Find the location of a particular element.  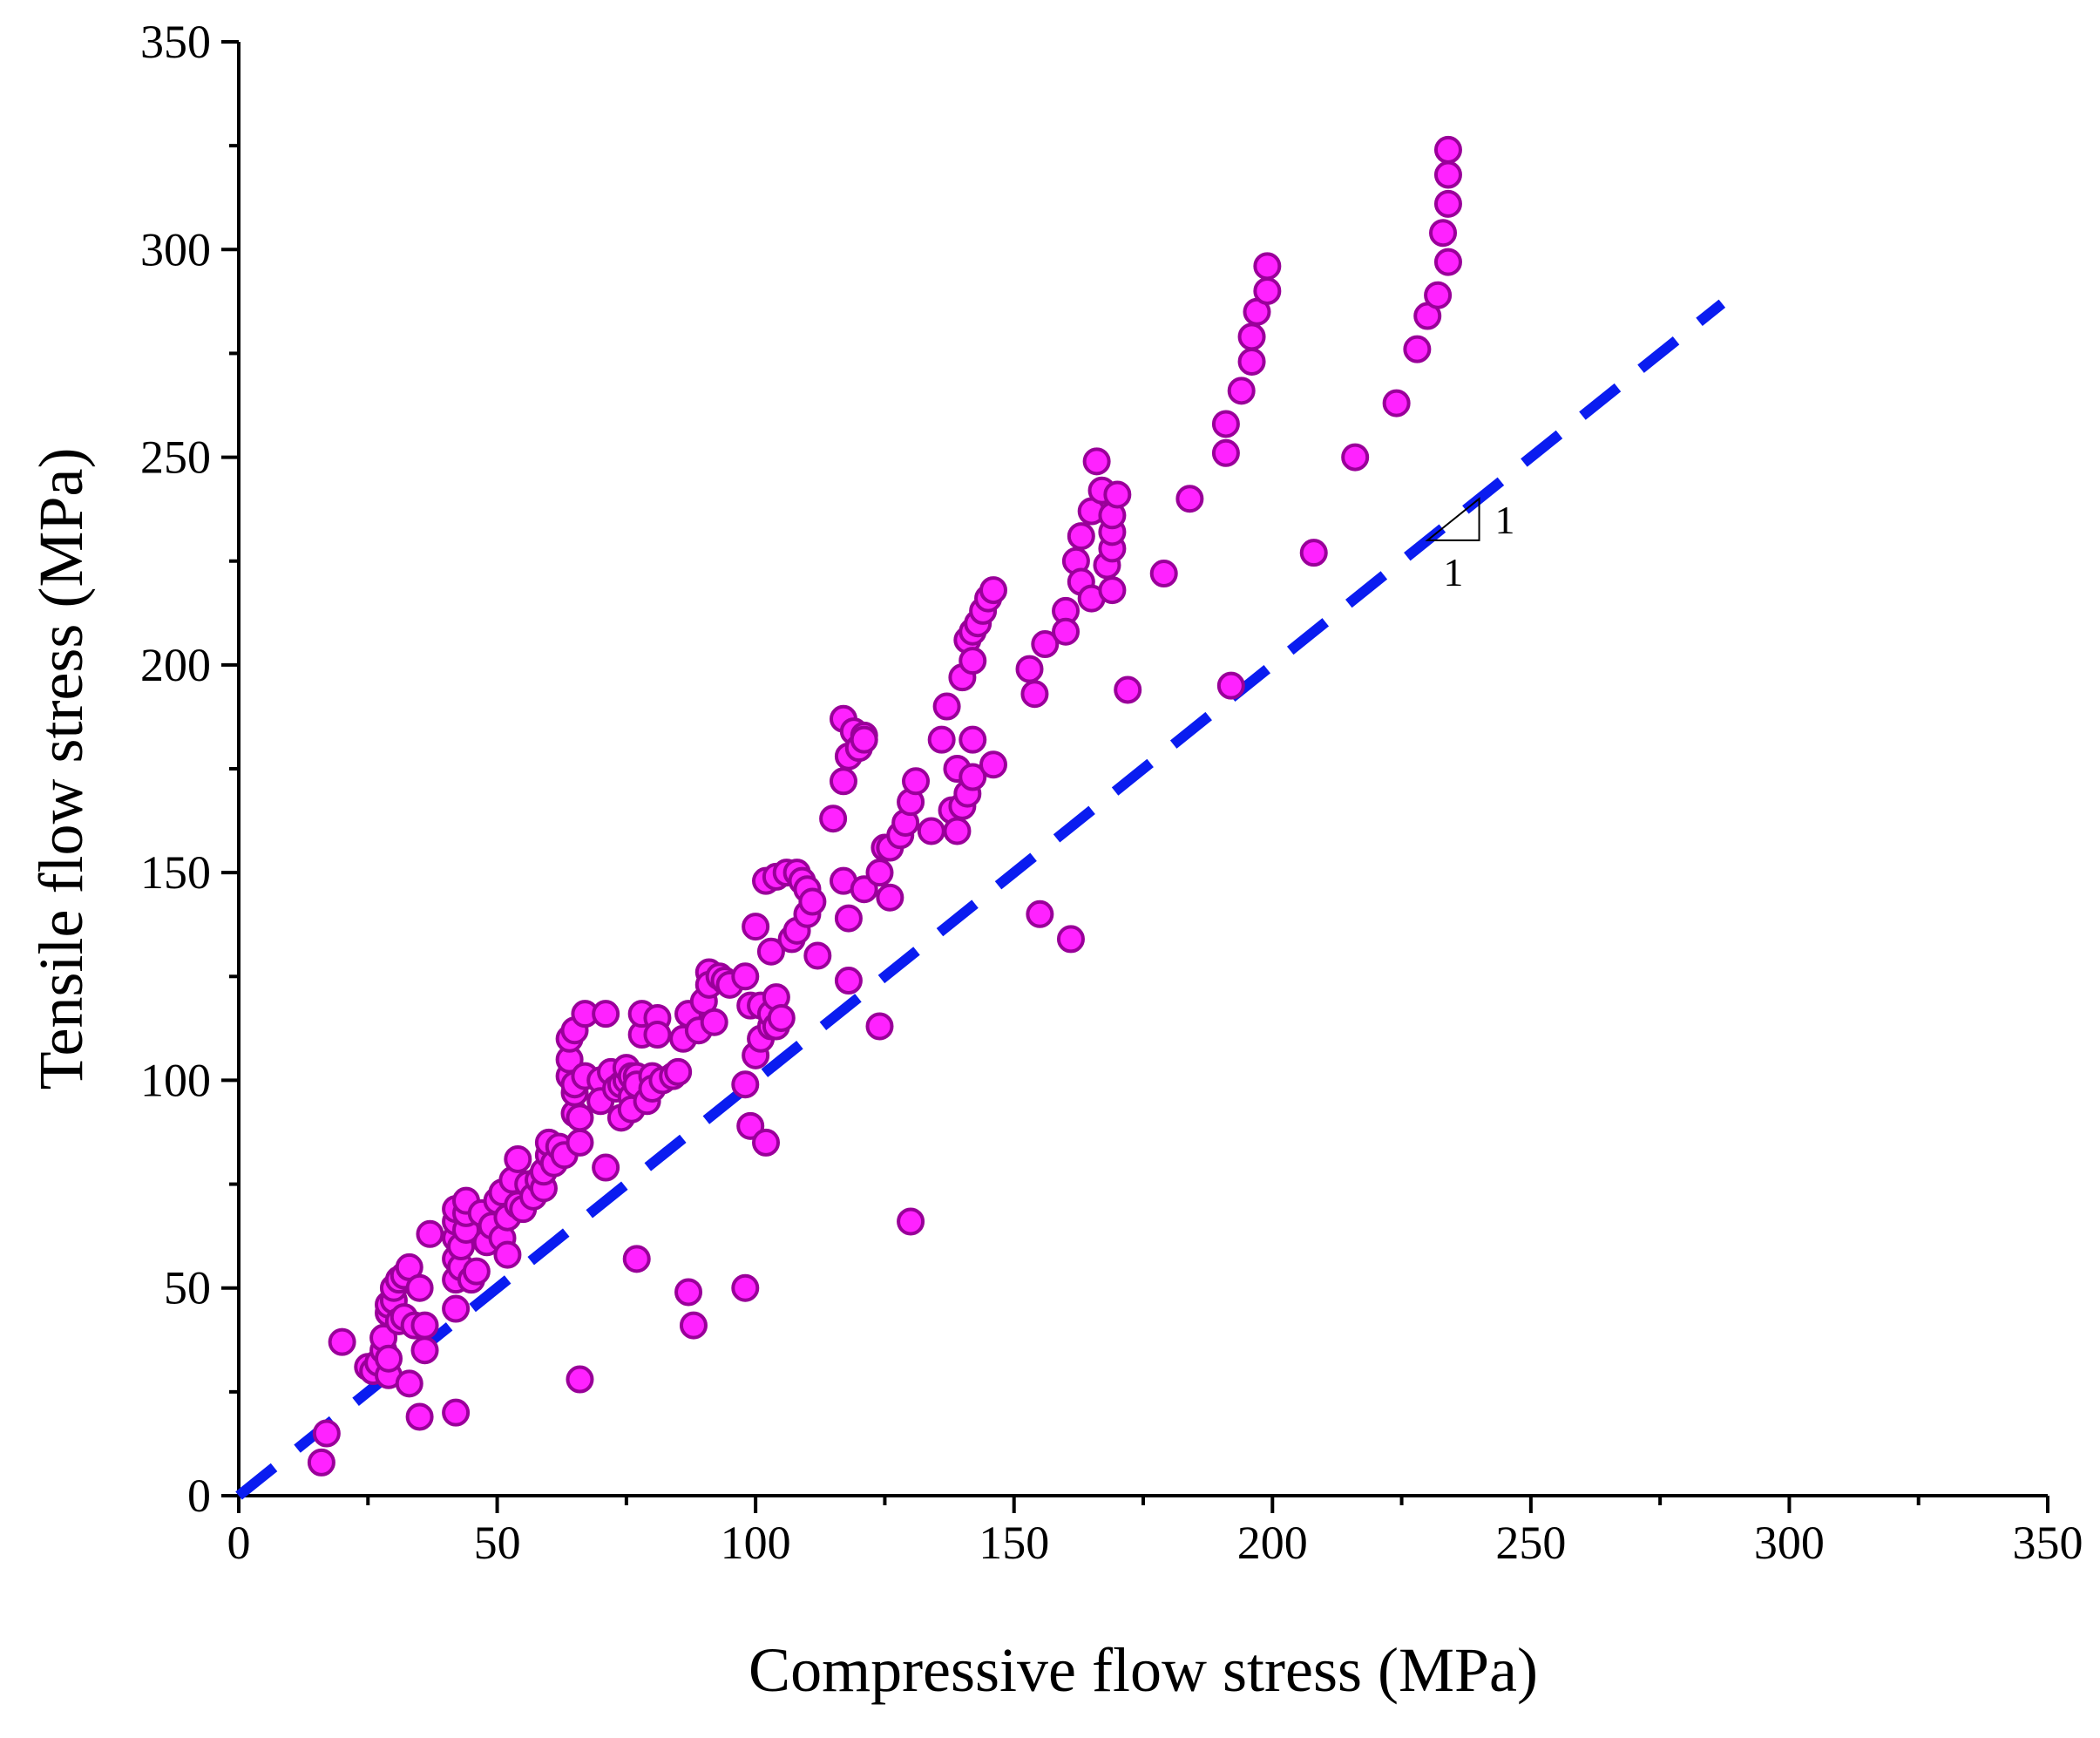

slope-triangle is located at coordinates (1452, 519).